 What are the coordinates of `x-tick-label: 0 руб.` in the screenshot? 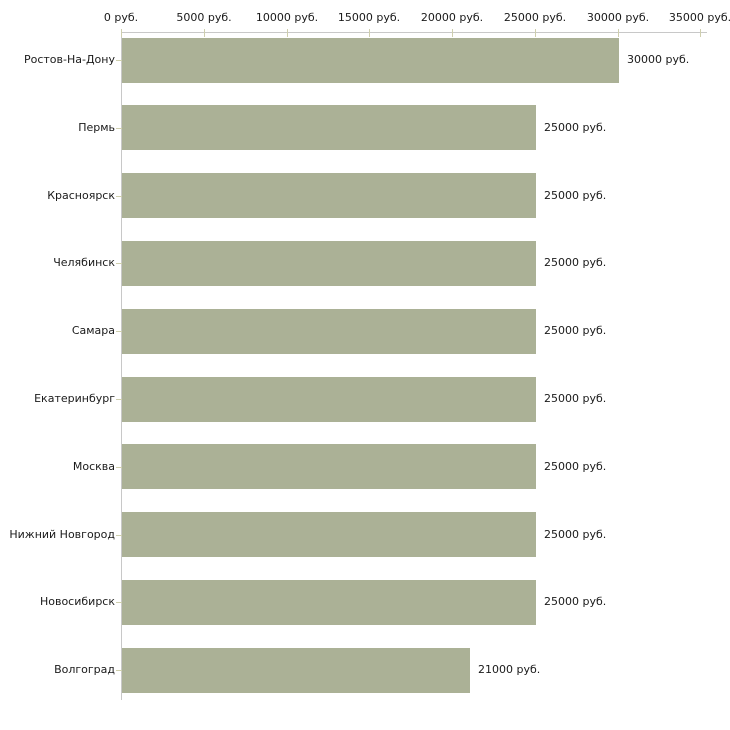 It's located at (121, 17).